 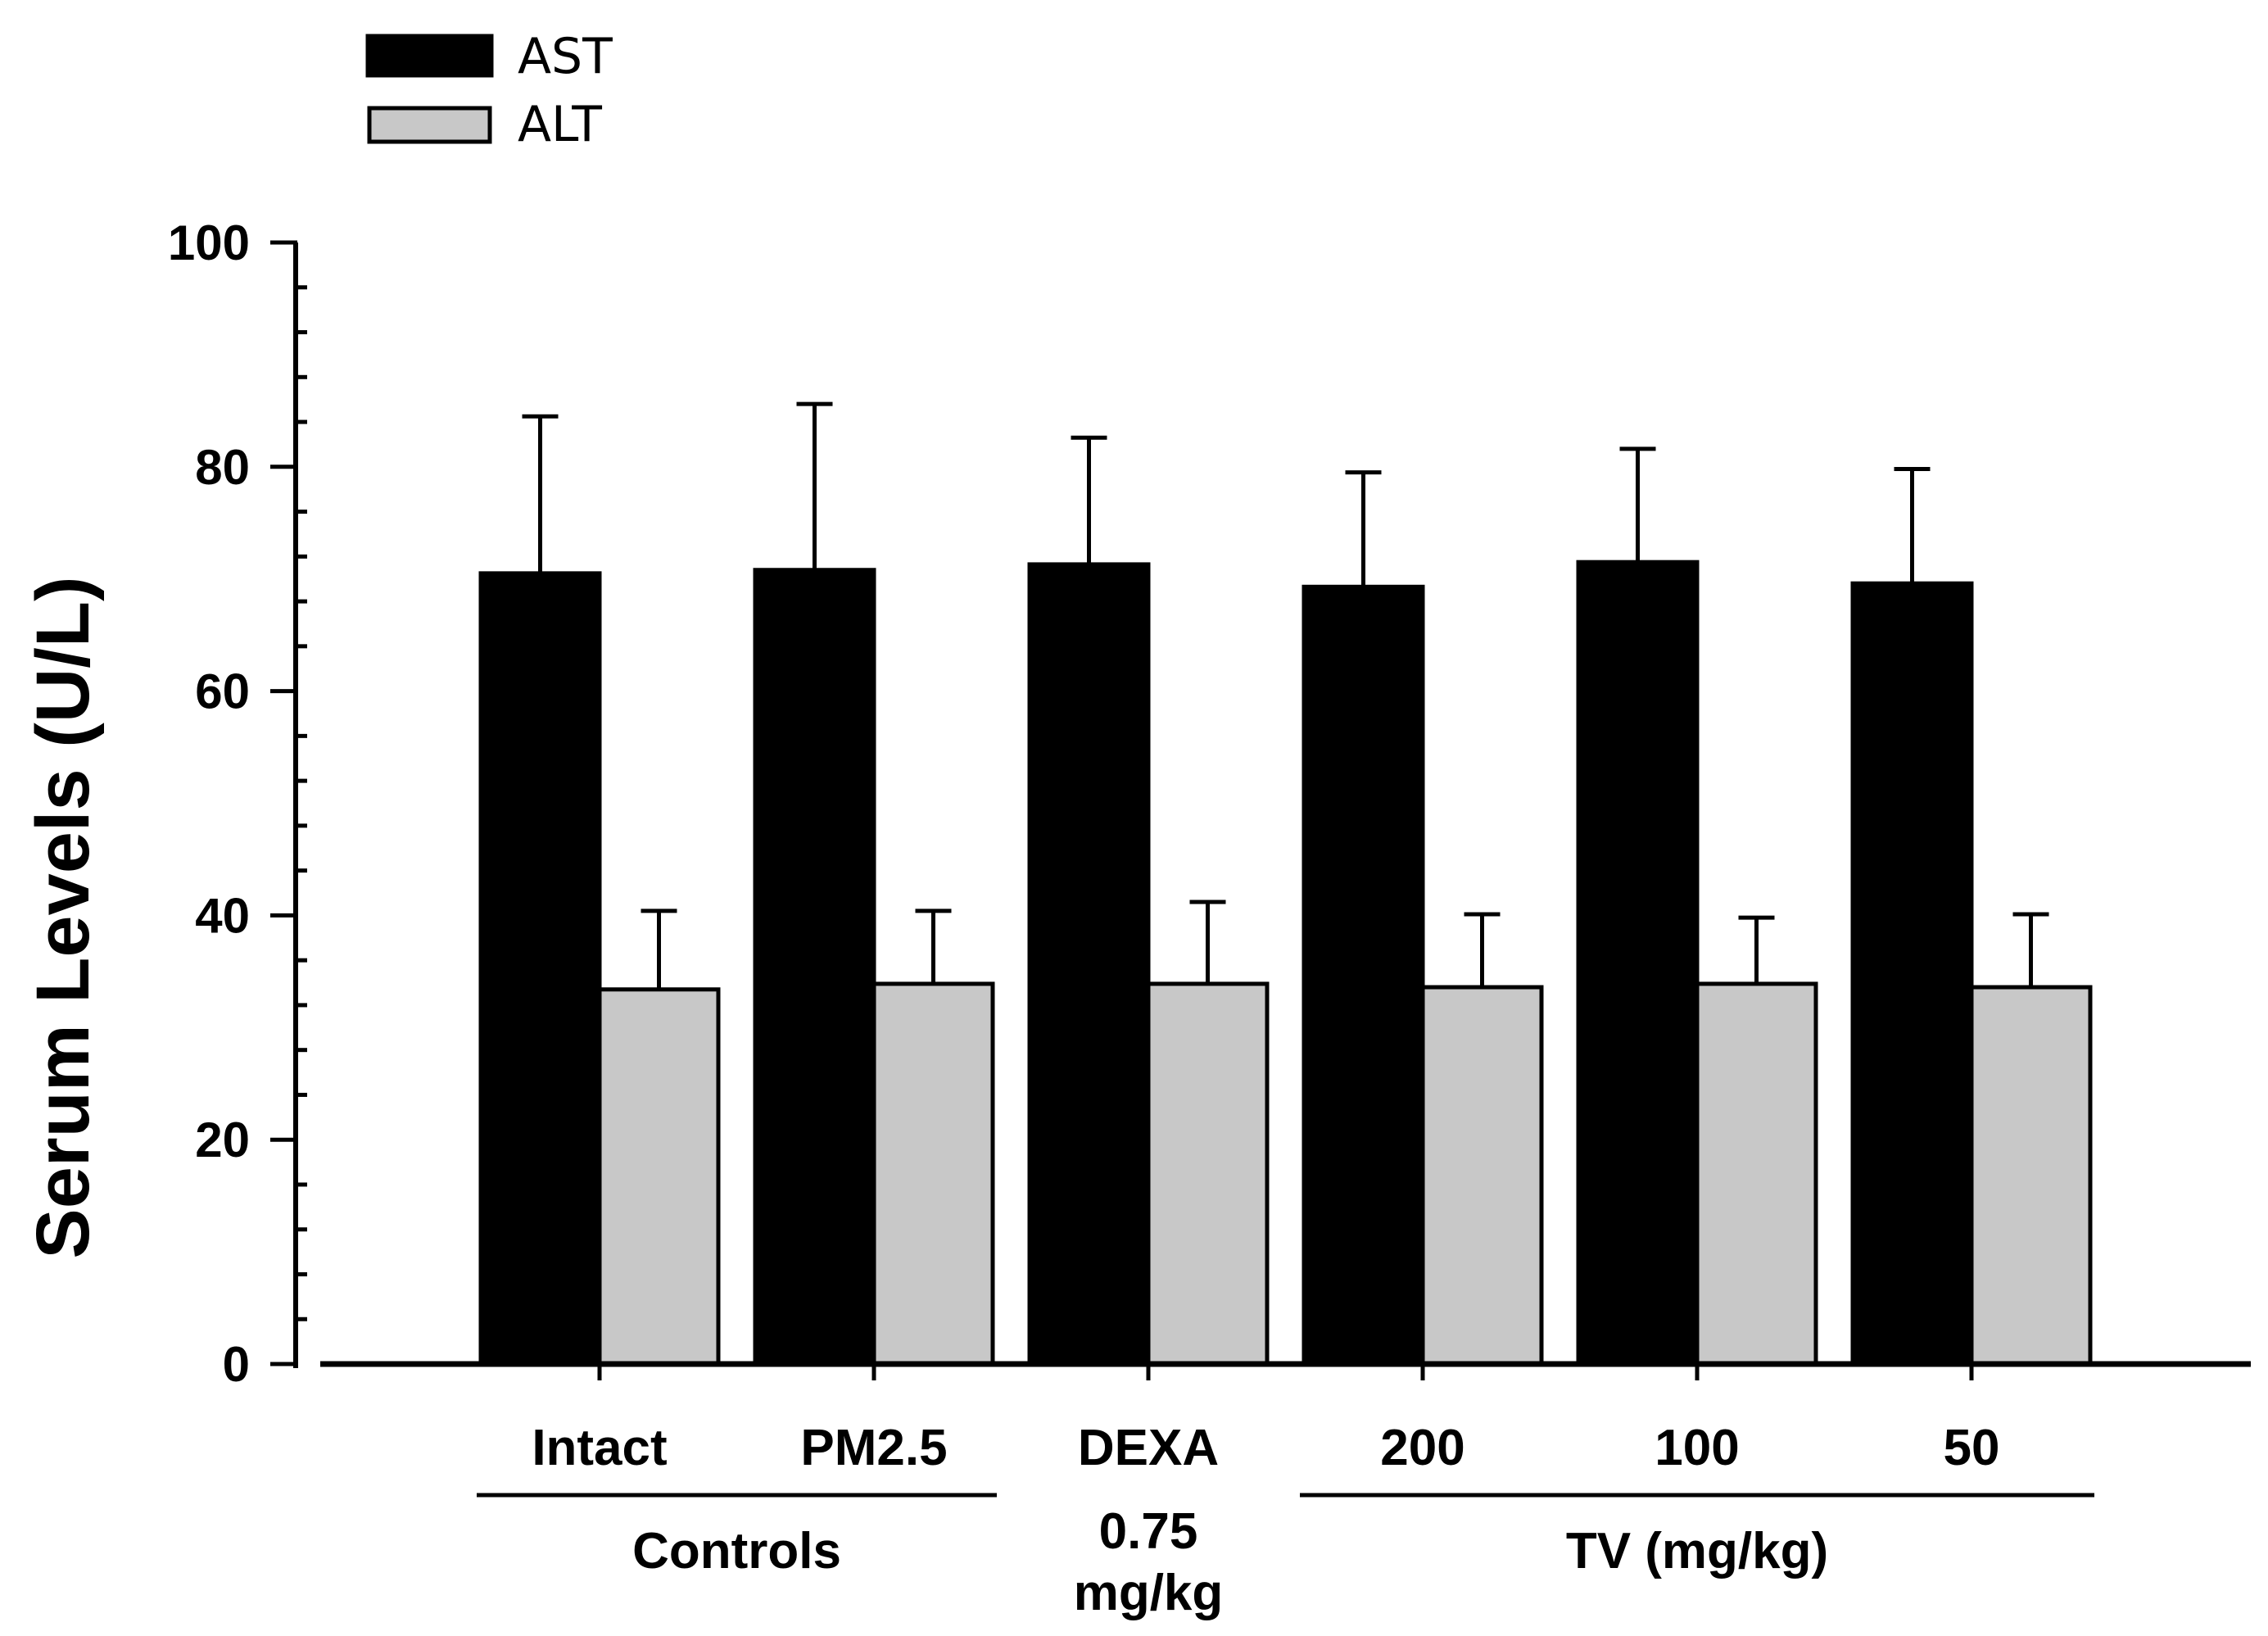 What do you see at coordinates (1148, 1448) in the screenshot?
I see `category-label: DEXA` at bounding box center [1148, 1448].